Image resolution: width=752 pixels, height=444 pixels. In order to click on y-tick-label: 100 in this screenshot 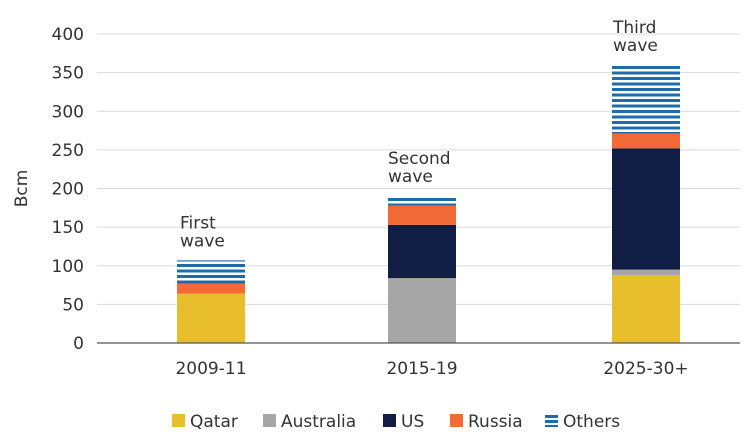, I will do `click(68, 267)`.